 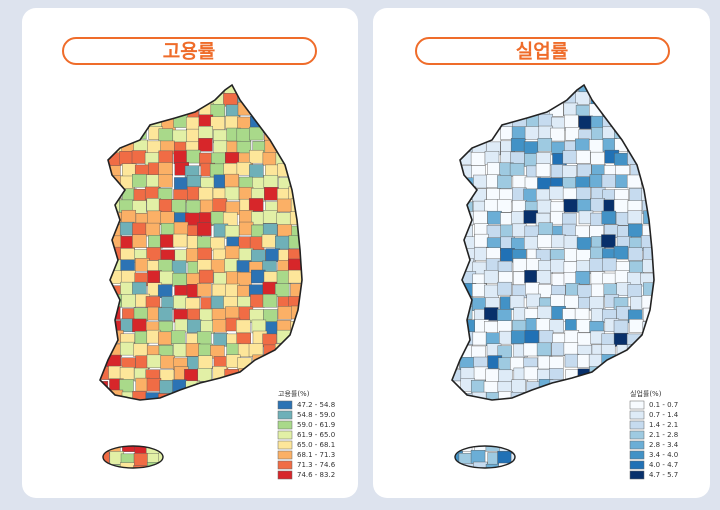 What do you see at coordinates (294, 394) in the screenshot?
I see `legend-title: 고용률(%)` at bounding box center [294, 394].